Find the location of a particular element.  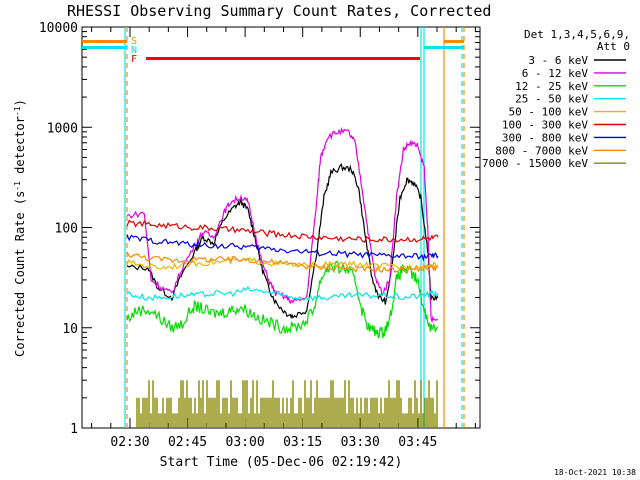

legend-label-5: 100 - 300 keV is located at coordinates (545, 125).